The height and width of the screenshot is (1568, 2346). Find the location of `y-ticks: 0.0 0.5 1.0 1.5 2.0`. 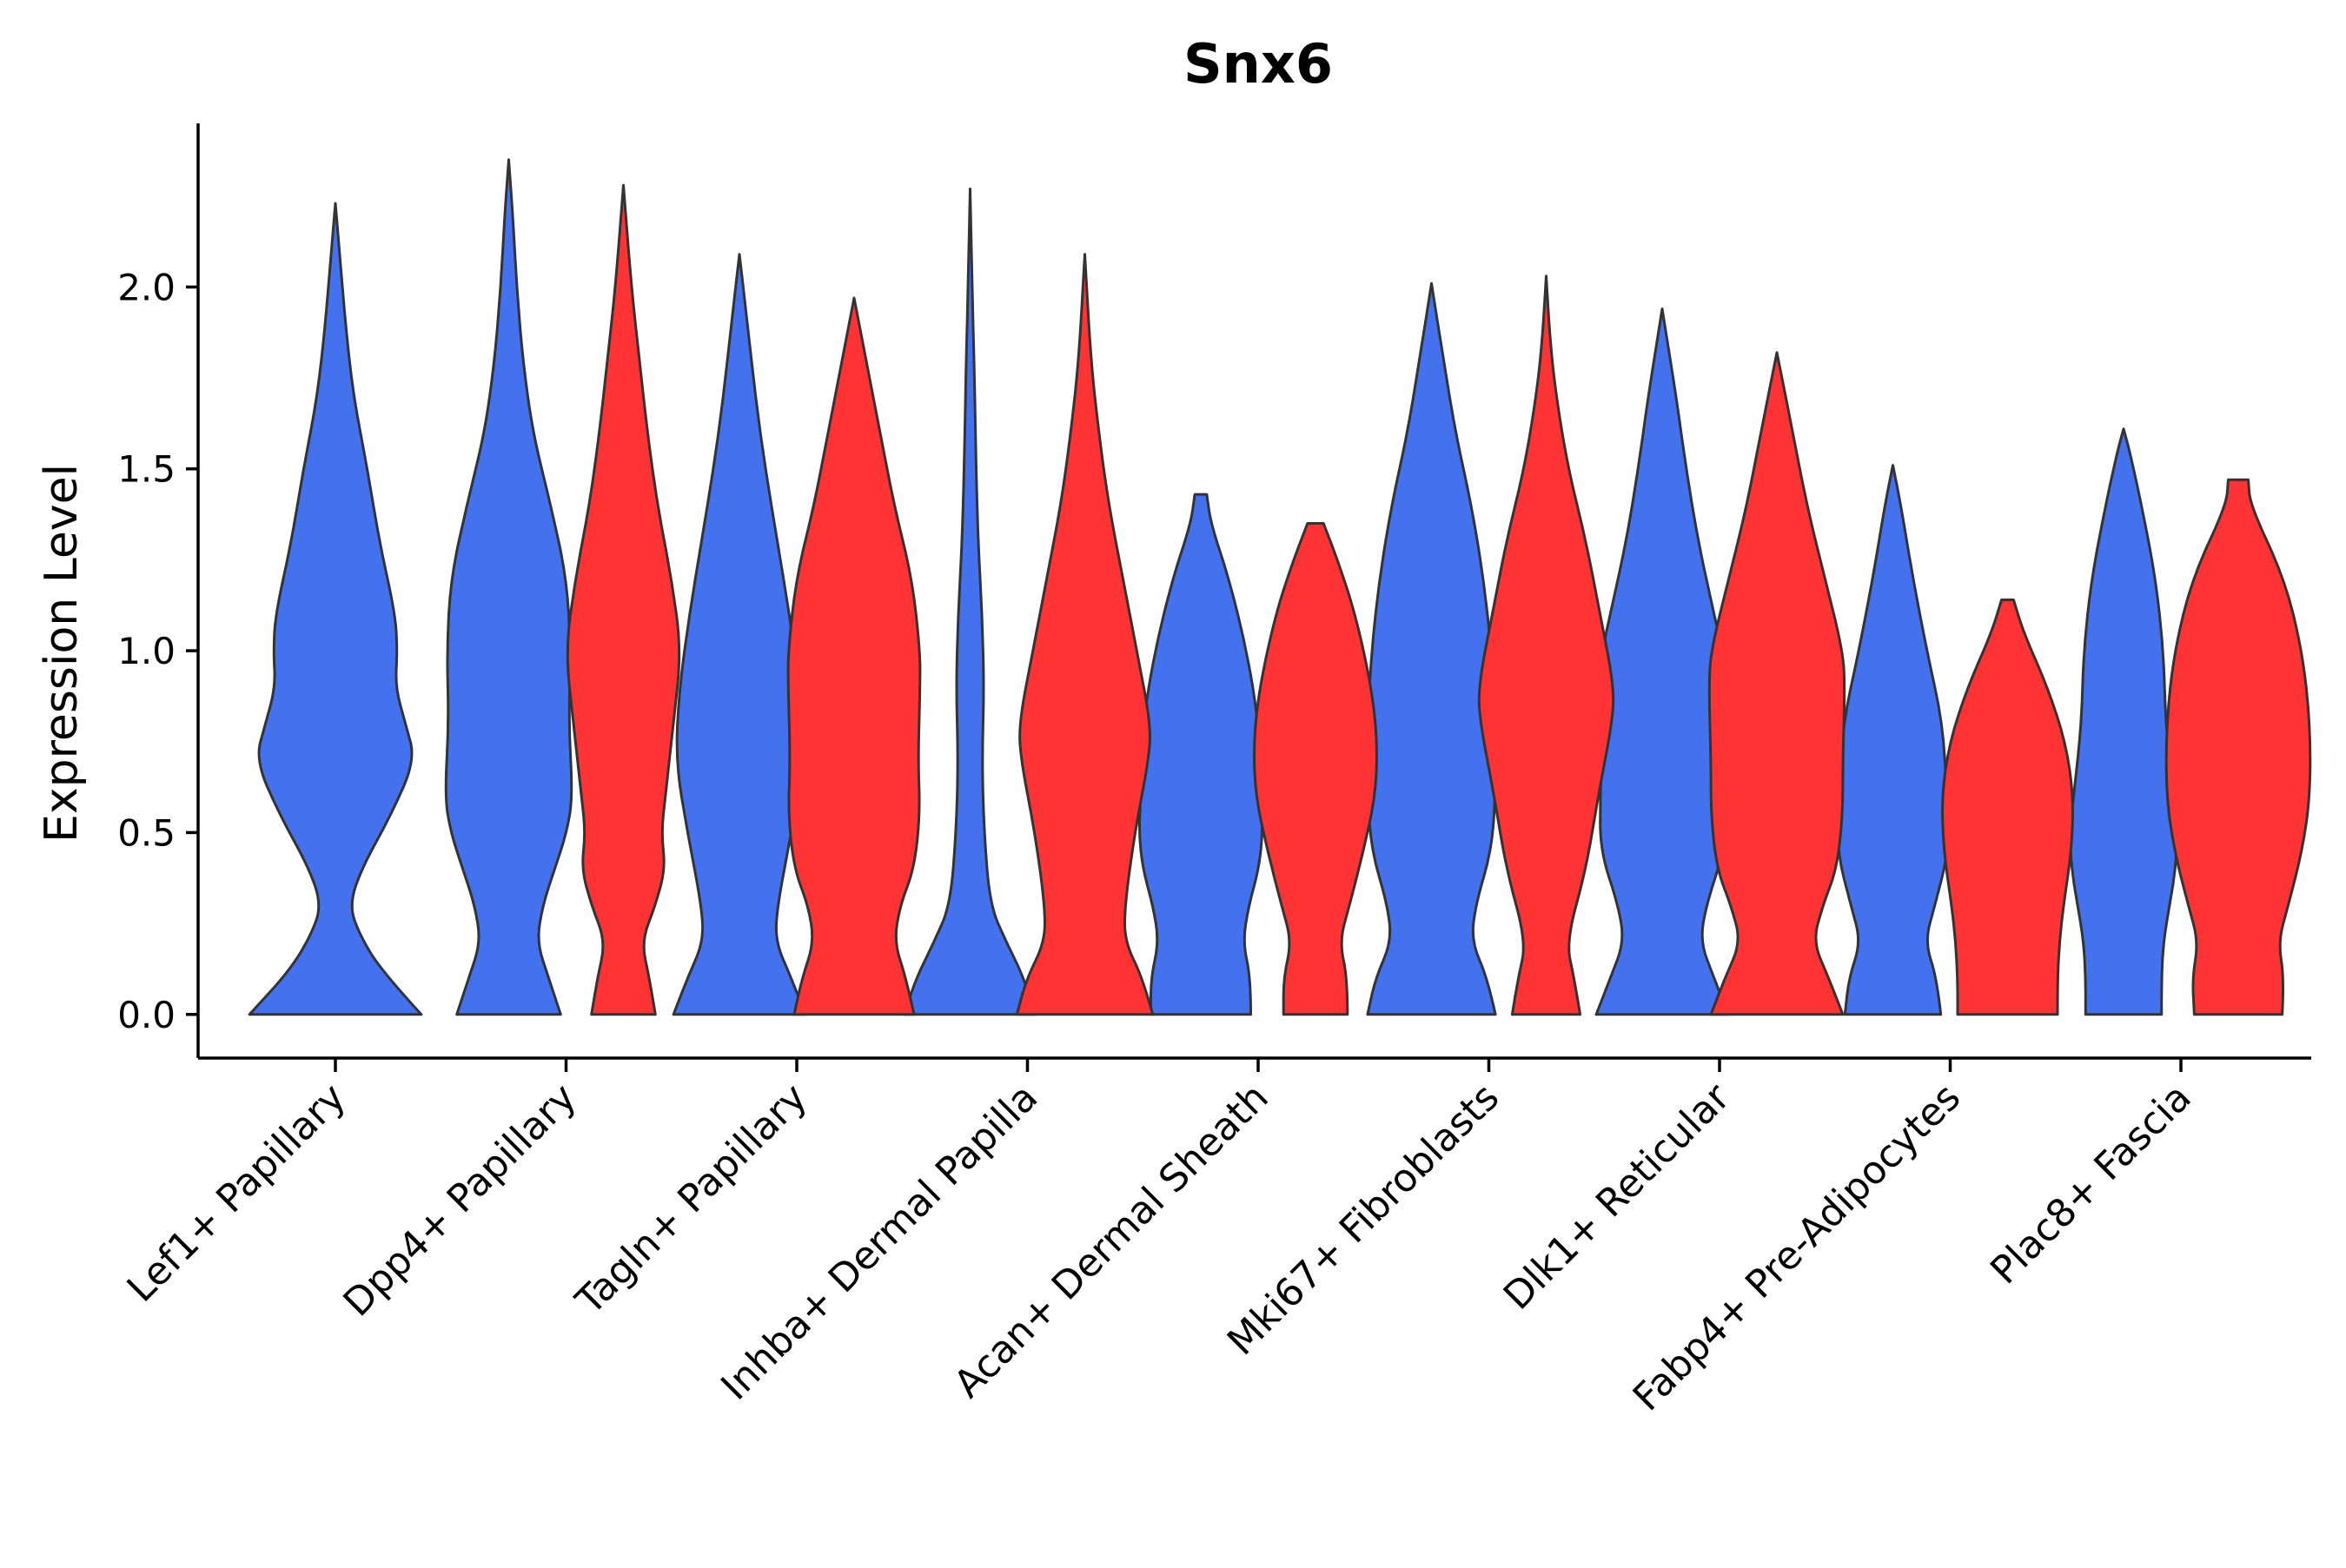

y-ticks: 0.0 0.5 1.0 1.5 2.0 is located at coordinates (157, 651).